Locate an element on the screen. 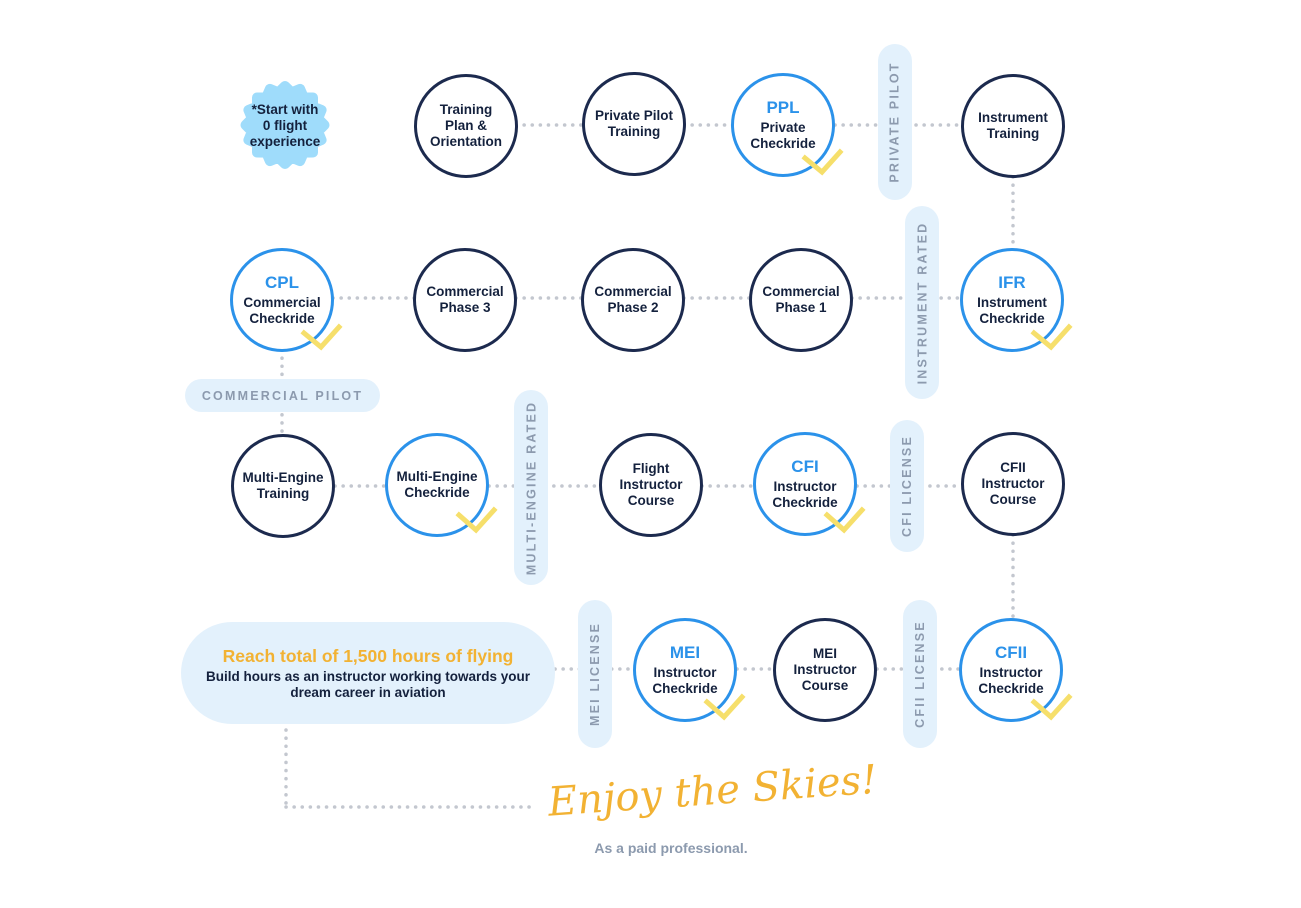  badge-label: CFI LICENSE is located at coordinates (907, 486).